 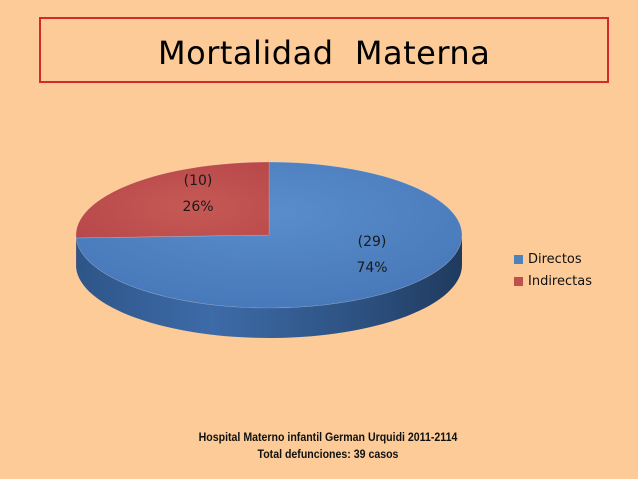 I want to click on legend-label-directos: Directos, so click(x=555, y=259).